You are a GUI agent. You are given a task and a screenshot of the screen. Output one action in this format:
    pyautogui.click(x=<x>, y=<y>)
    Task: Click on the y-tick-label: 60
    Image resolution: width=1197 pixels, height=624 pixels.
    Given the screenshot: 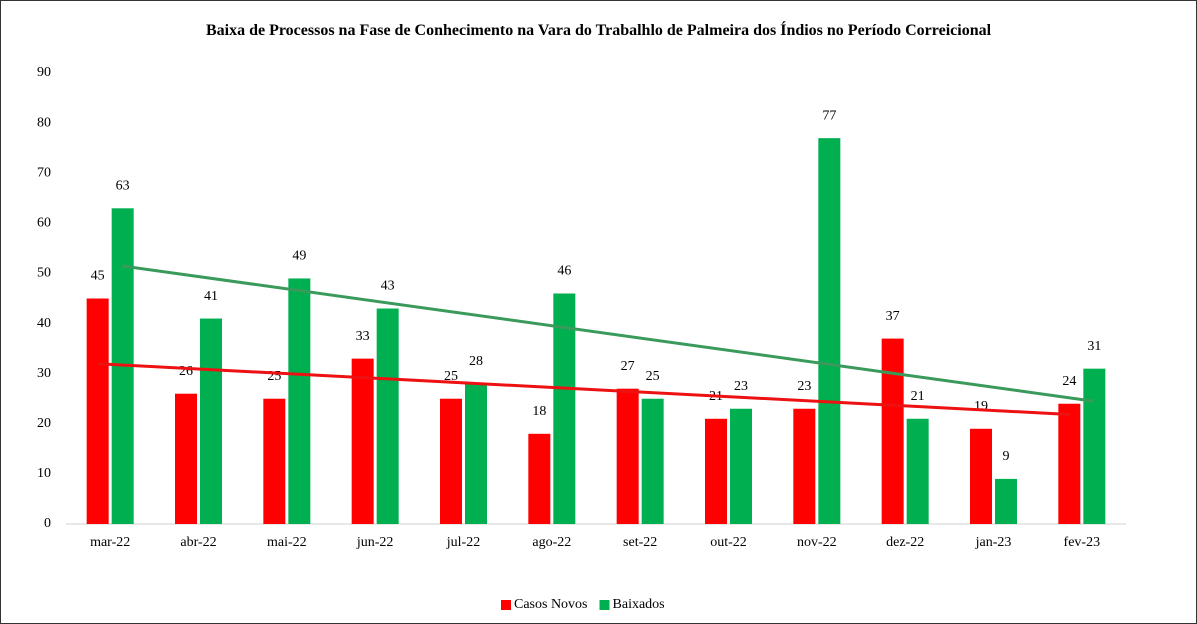 What is the action you would take?
    pyautogui.click(x=44, y=223)
    